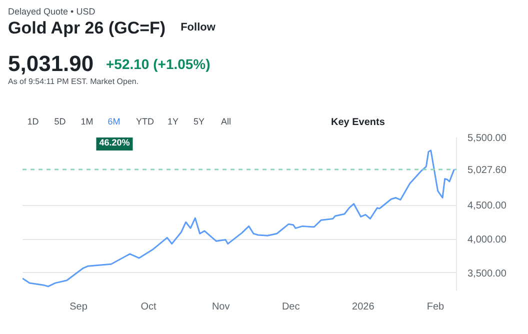 This screenshot has width=528, height=334. I want to click on text: +52.10 (+1.05%), so click(158, 64).